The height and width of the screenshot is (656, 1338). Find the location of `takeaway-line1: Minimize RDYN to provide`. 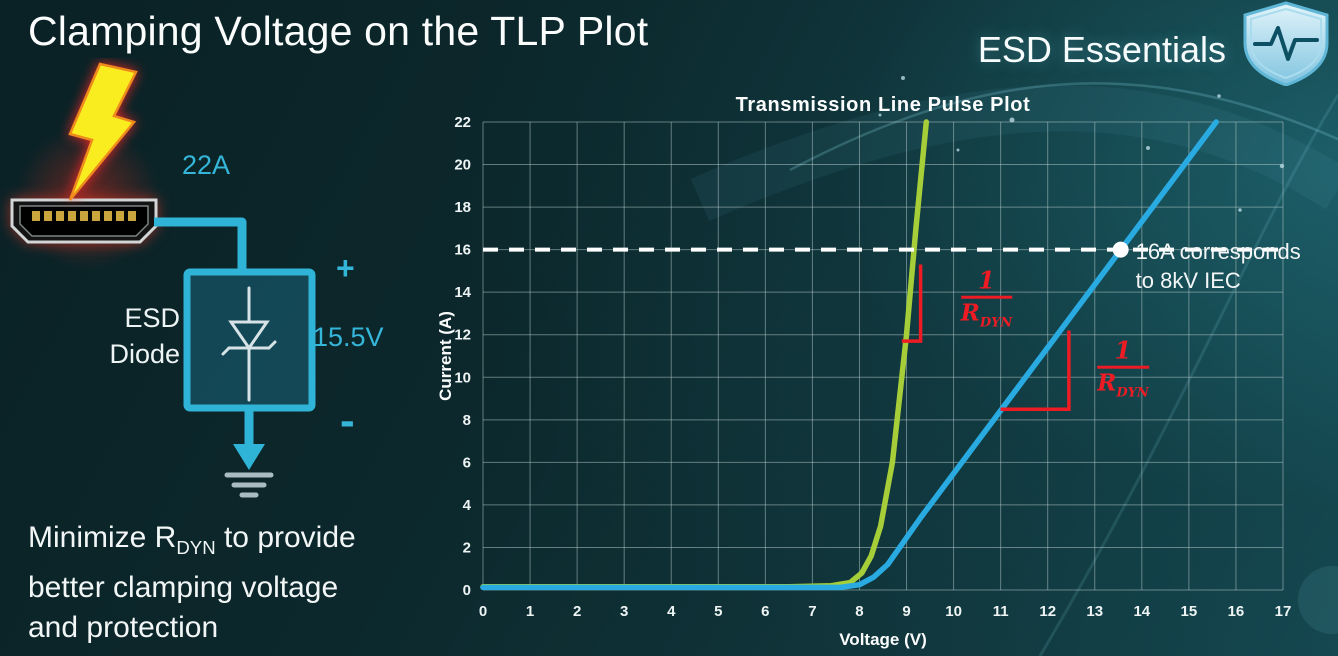

takeaway-line1: Minimize RDYN to provide is located at coordinates (192, 543).